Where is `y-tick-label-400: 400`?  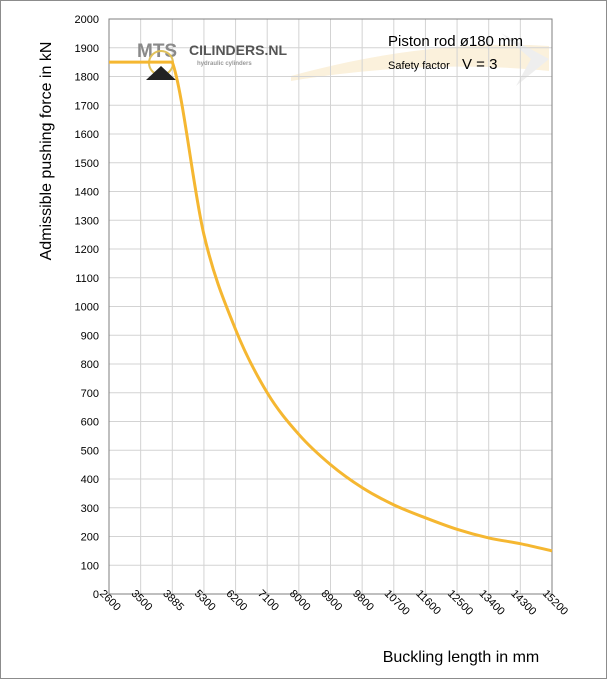
y-tick-label-400: 400 is located at coordinates (90, 480).